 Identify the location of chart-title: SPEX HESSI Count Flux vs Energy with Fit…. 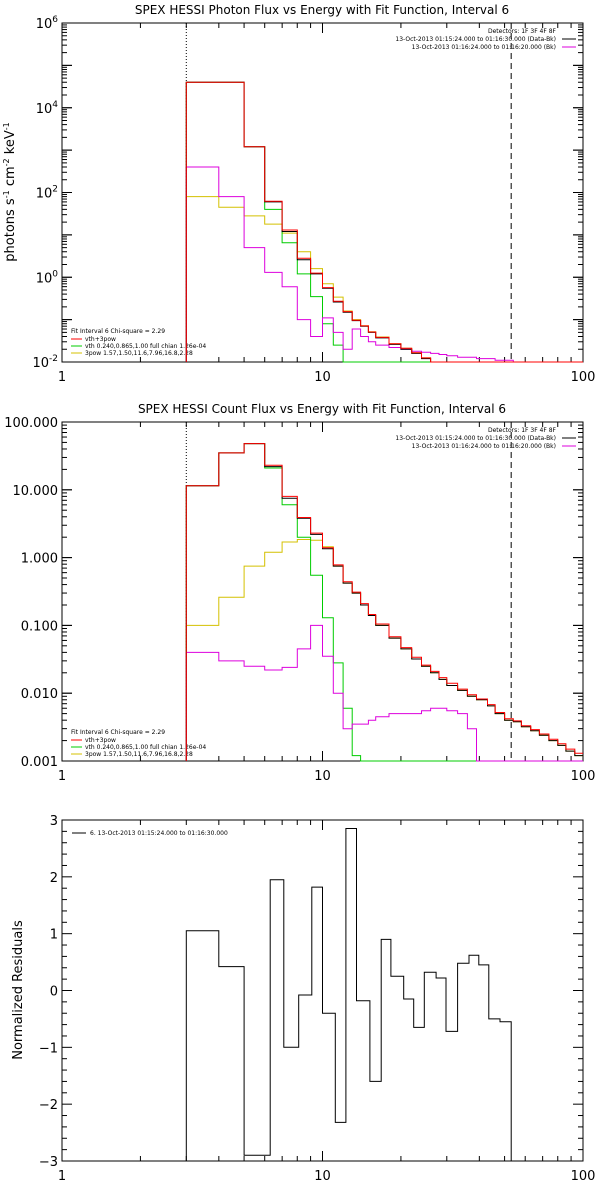
(322, 409).